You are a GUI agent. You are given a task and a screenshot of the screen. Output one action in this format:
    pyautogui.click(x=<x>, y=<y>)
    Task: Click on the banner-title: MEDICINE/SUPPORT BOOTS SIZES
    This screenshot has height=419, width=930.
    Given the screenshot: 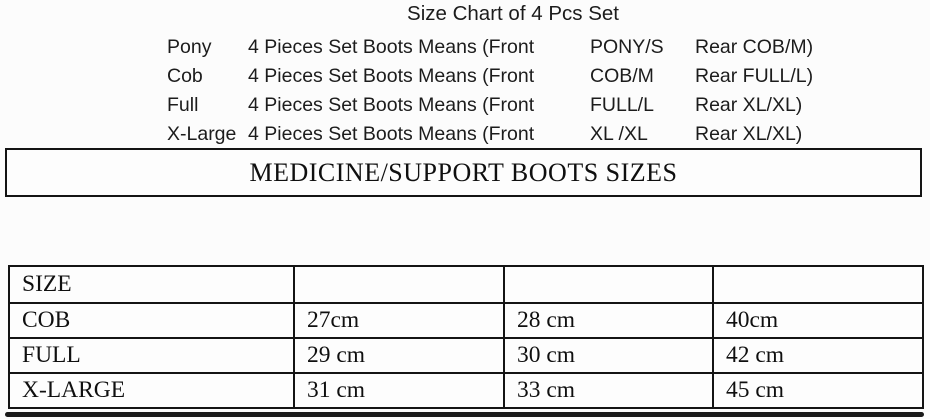 What is the action you would take?
    pyautogui.click(x=463, y=172)
    